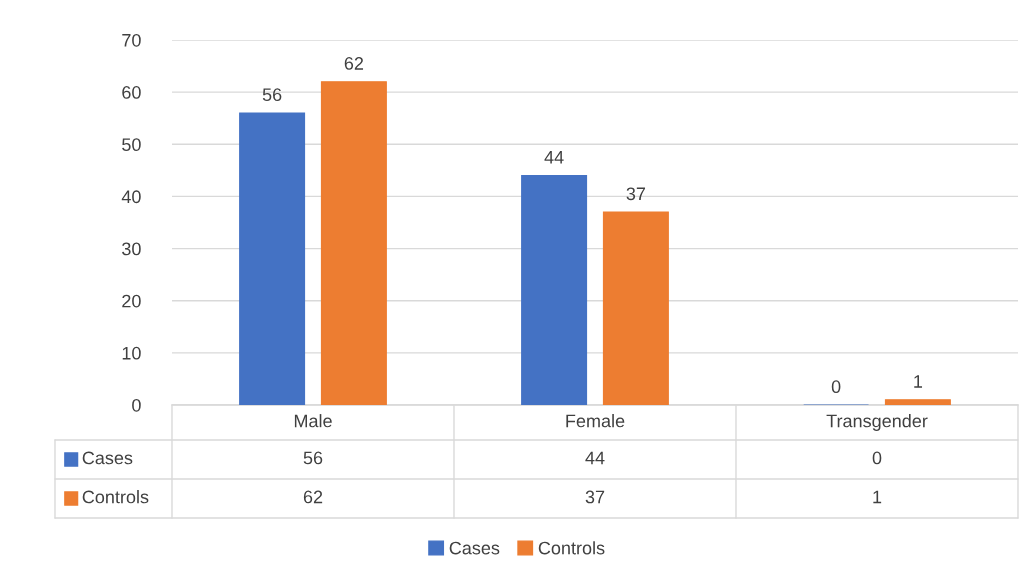 Image resolution: width=1034 pixels, height=586 pixels. What do you see at coordinates (474, 548) in the screenshot?
I see `text: Cases` at bounding box center [474, 548].